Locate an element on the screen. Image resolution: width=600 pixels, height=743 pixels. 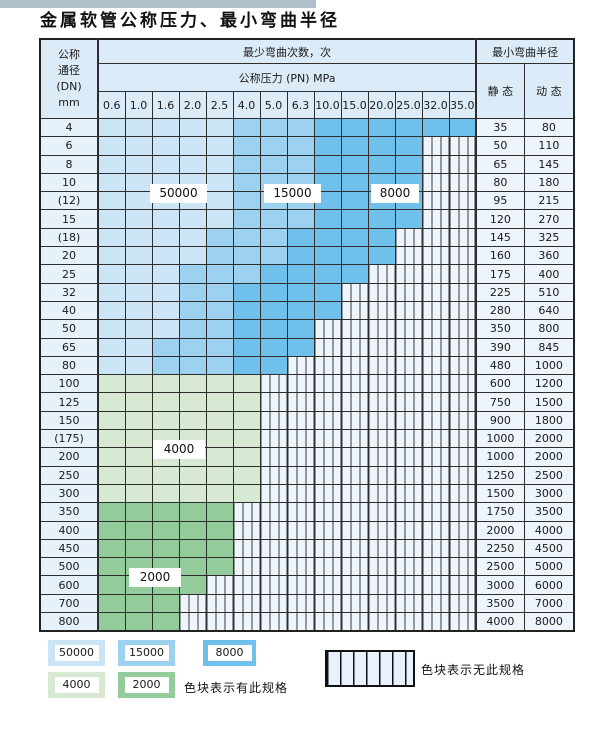
static-radius-cell: 1000 is located at coordinates (500, 457).